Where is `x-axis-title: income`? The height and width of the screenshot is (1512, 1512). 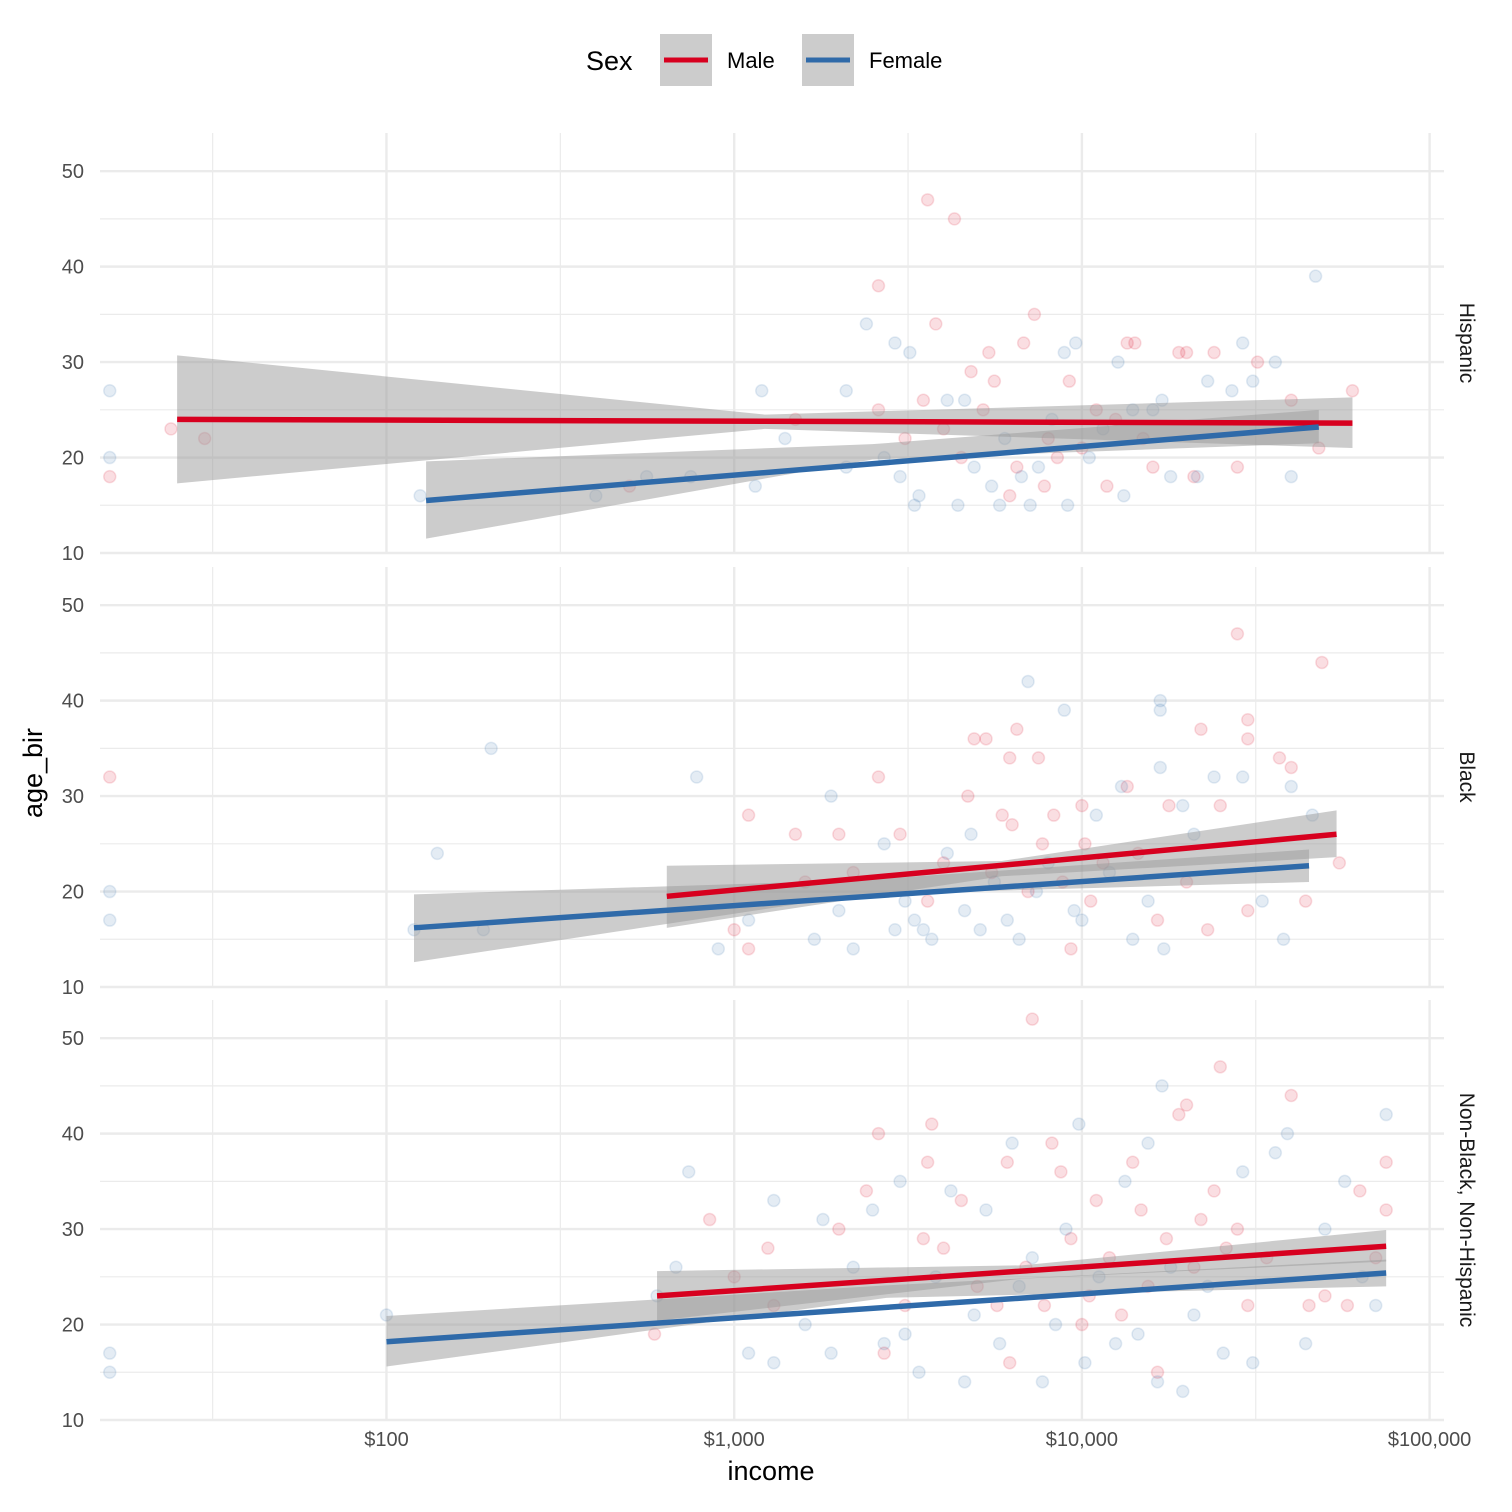 x-axis-title: income is located at coordinates (770, 1471).